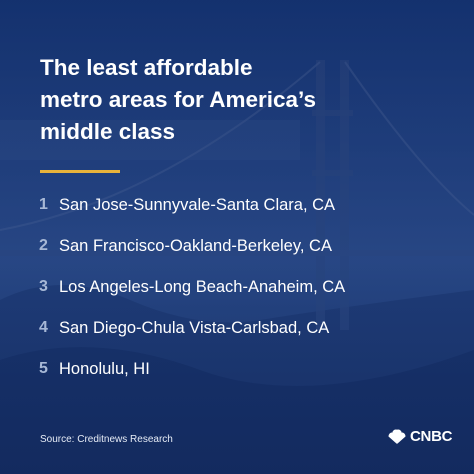 This screenshot has height=474, width=474. Describe the element at coordinates (106, 439) in the screenshot. I see `source-credit: Source: Creditnews Research` at that location.